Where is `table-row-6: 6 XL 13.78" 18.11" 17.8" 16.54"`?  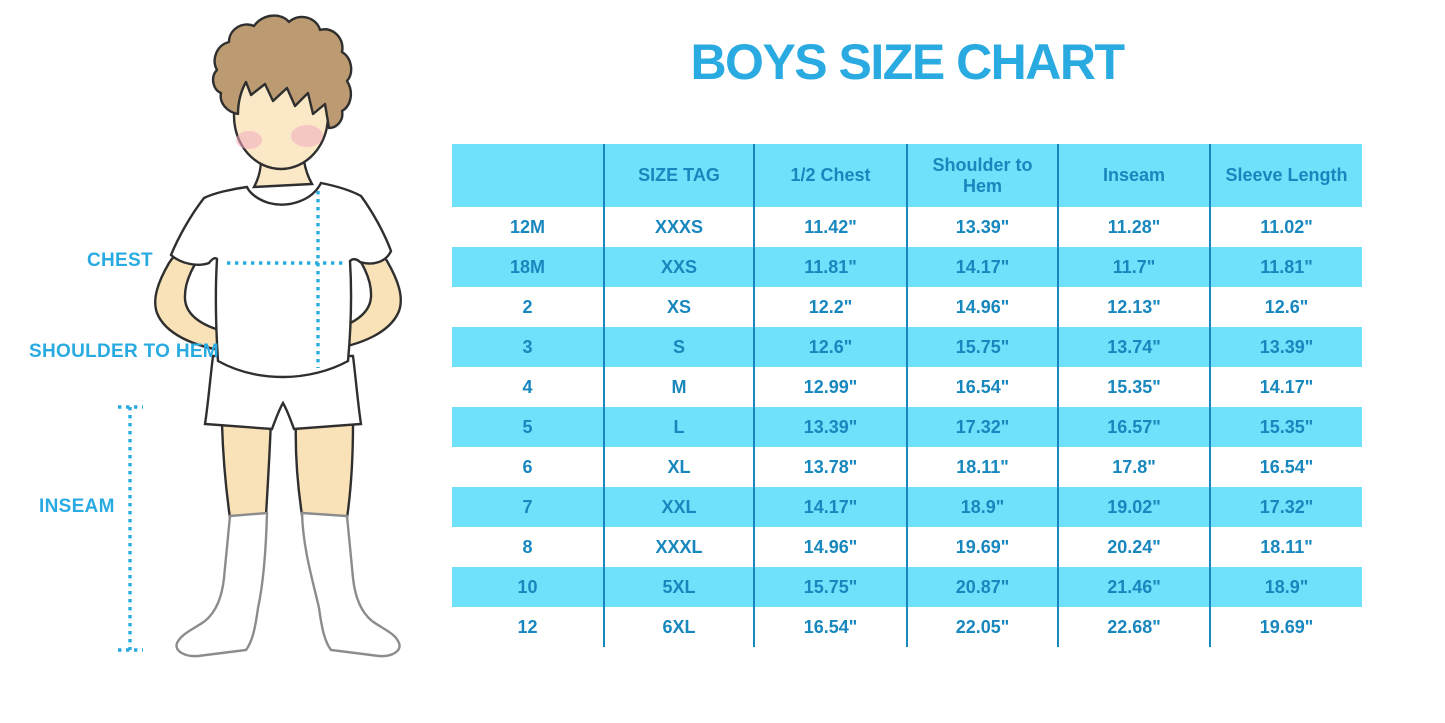 table-row-6: 6 XL 13.78" 18.11" 17.8" 16.54" is located at coordinates (907, 467).